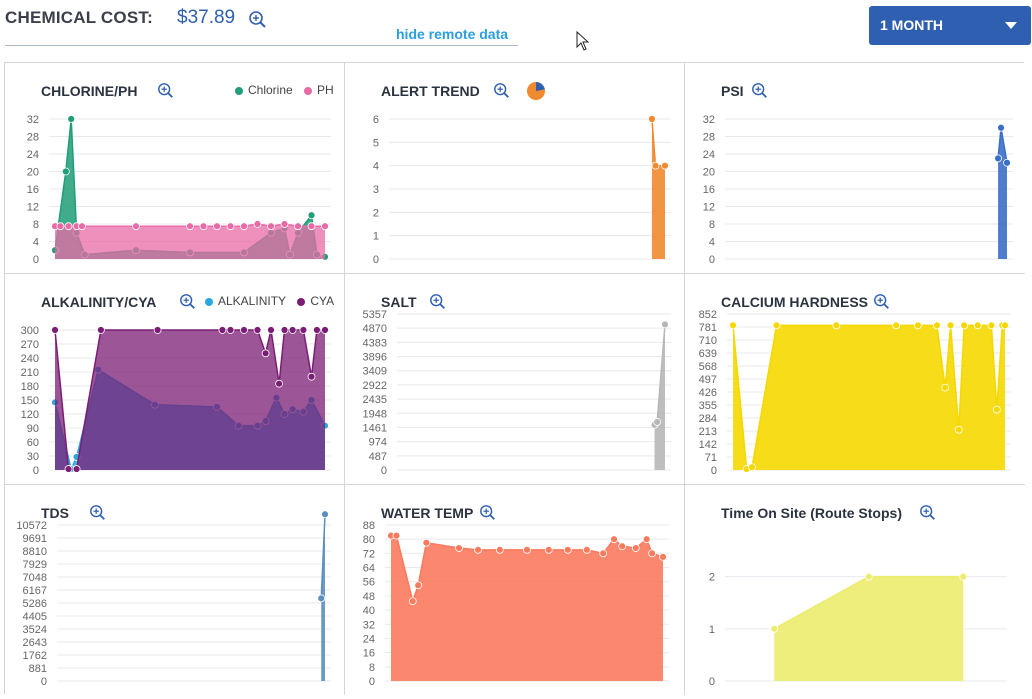  What do you see at coordinates (950, 25) in the screenshot?
I see `time-range-dropdown: 1 MONTH` at bounding box center [950, 25].